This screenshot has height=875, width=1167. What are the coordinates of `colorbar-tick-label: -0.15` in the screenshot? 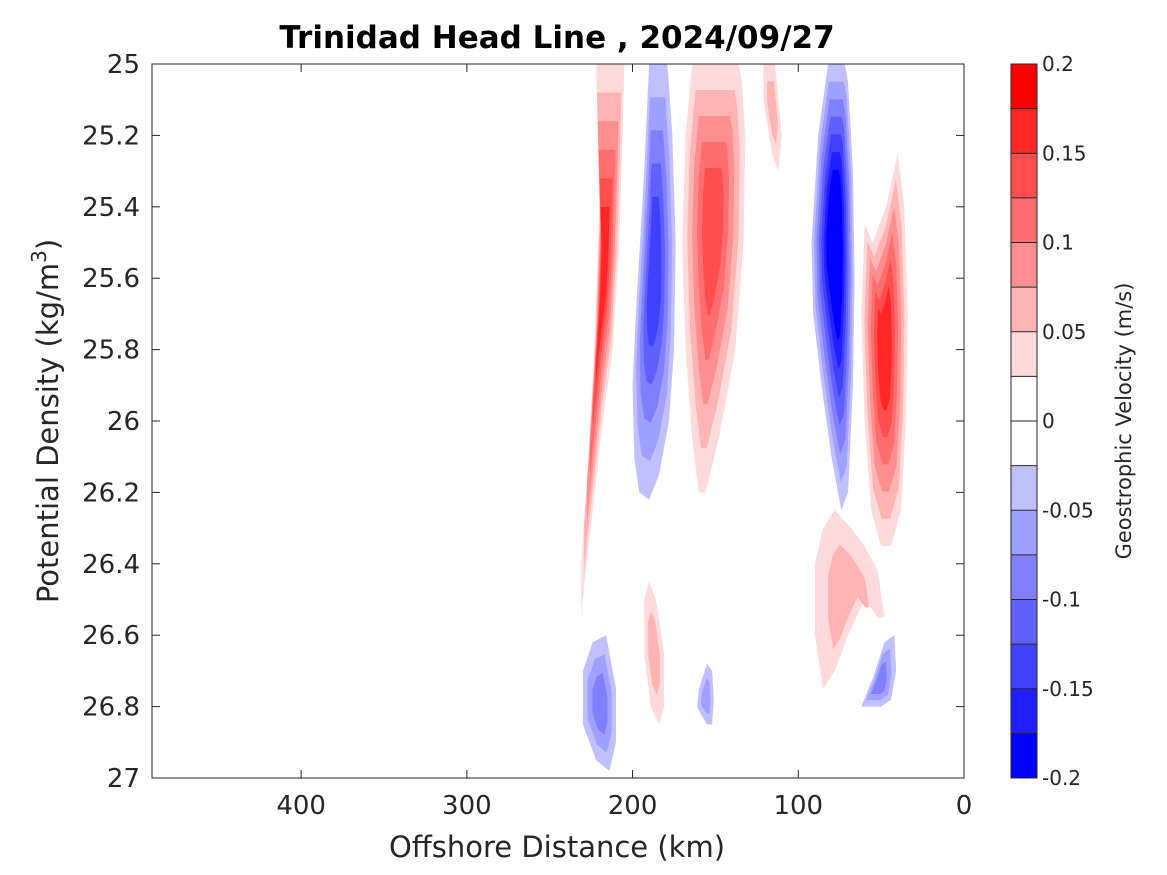 It's located at (1068, 689).